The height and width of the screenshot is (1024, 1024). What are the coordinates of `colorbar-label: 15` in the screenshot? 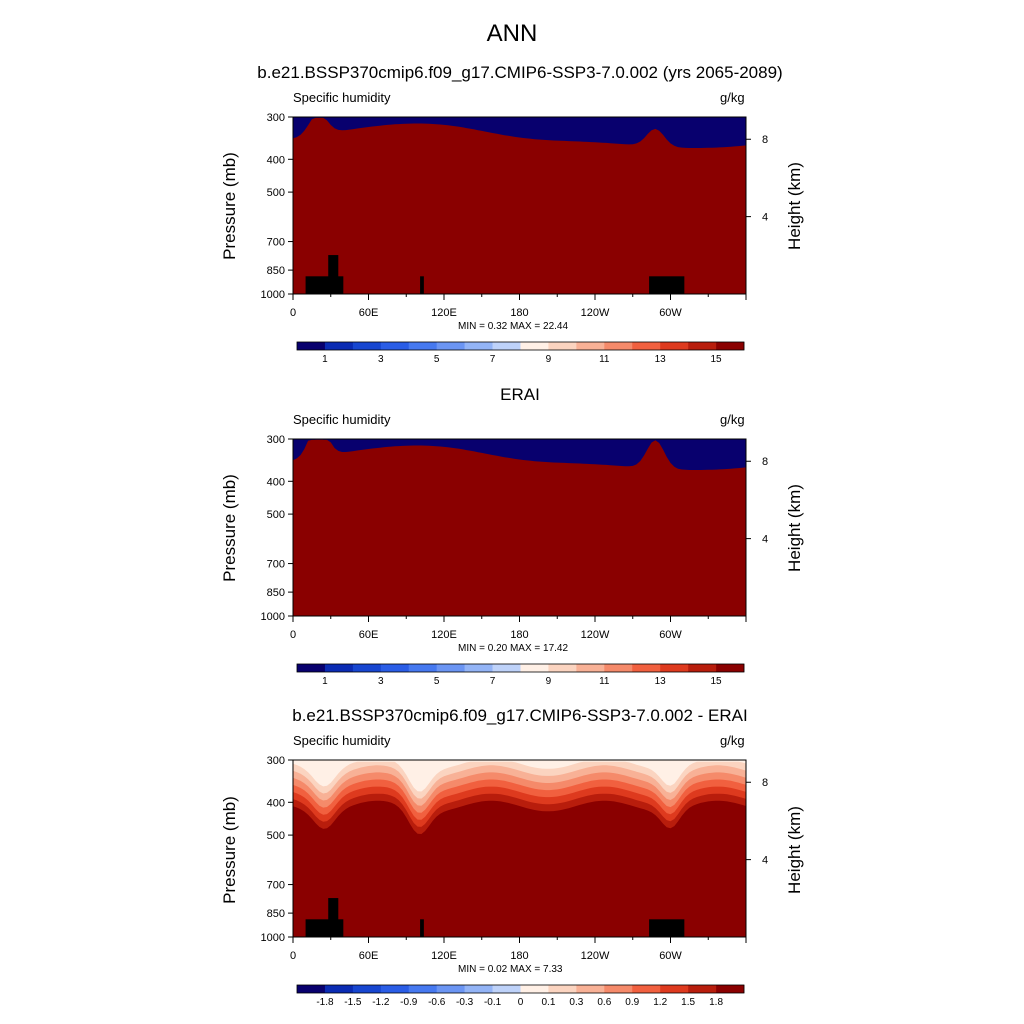 It's located at (717, 359).